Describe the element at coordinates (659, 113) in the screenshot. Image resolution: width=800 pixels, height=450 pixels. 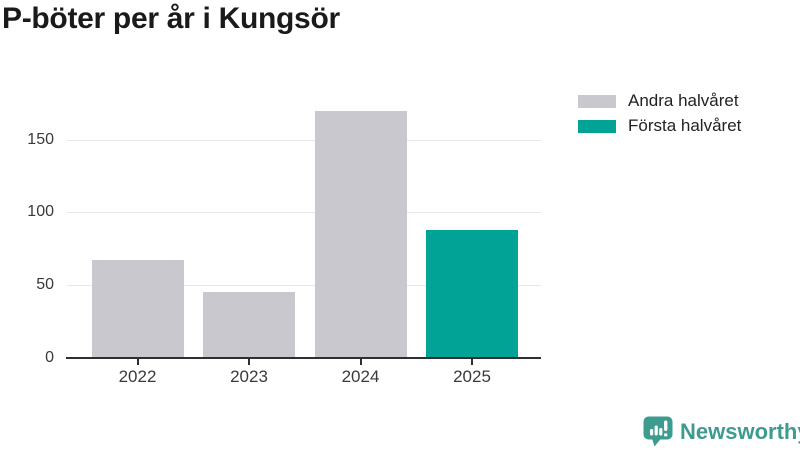
I see `chart-legend: Andra halvåret Första halvåret` at that location.